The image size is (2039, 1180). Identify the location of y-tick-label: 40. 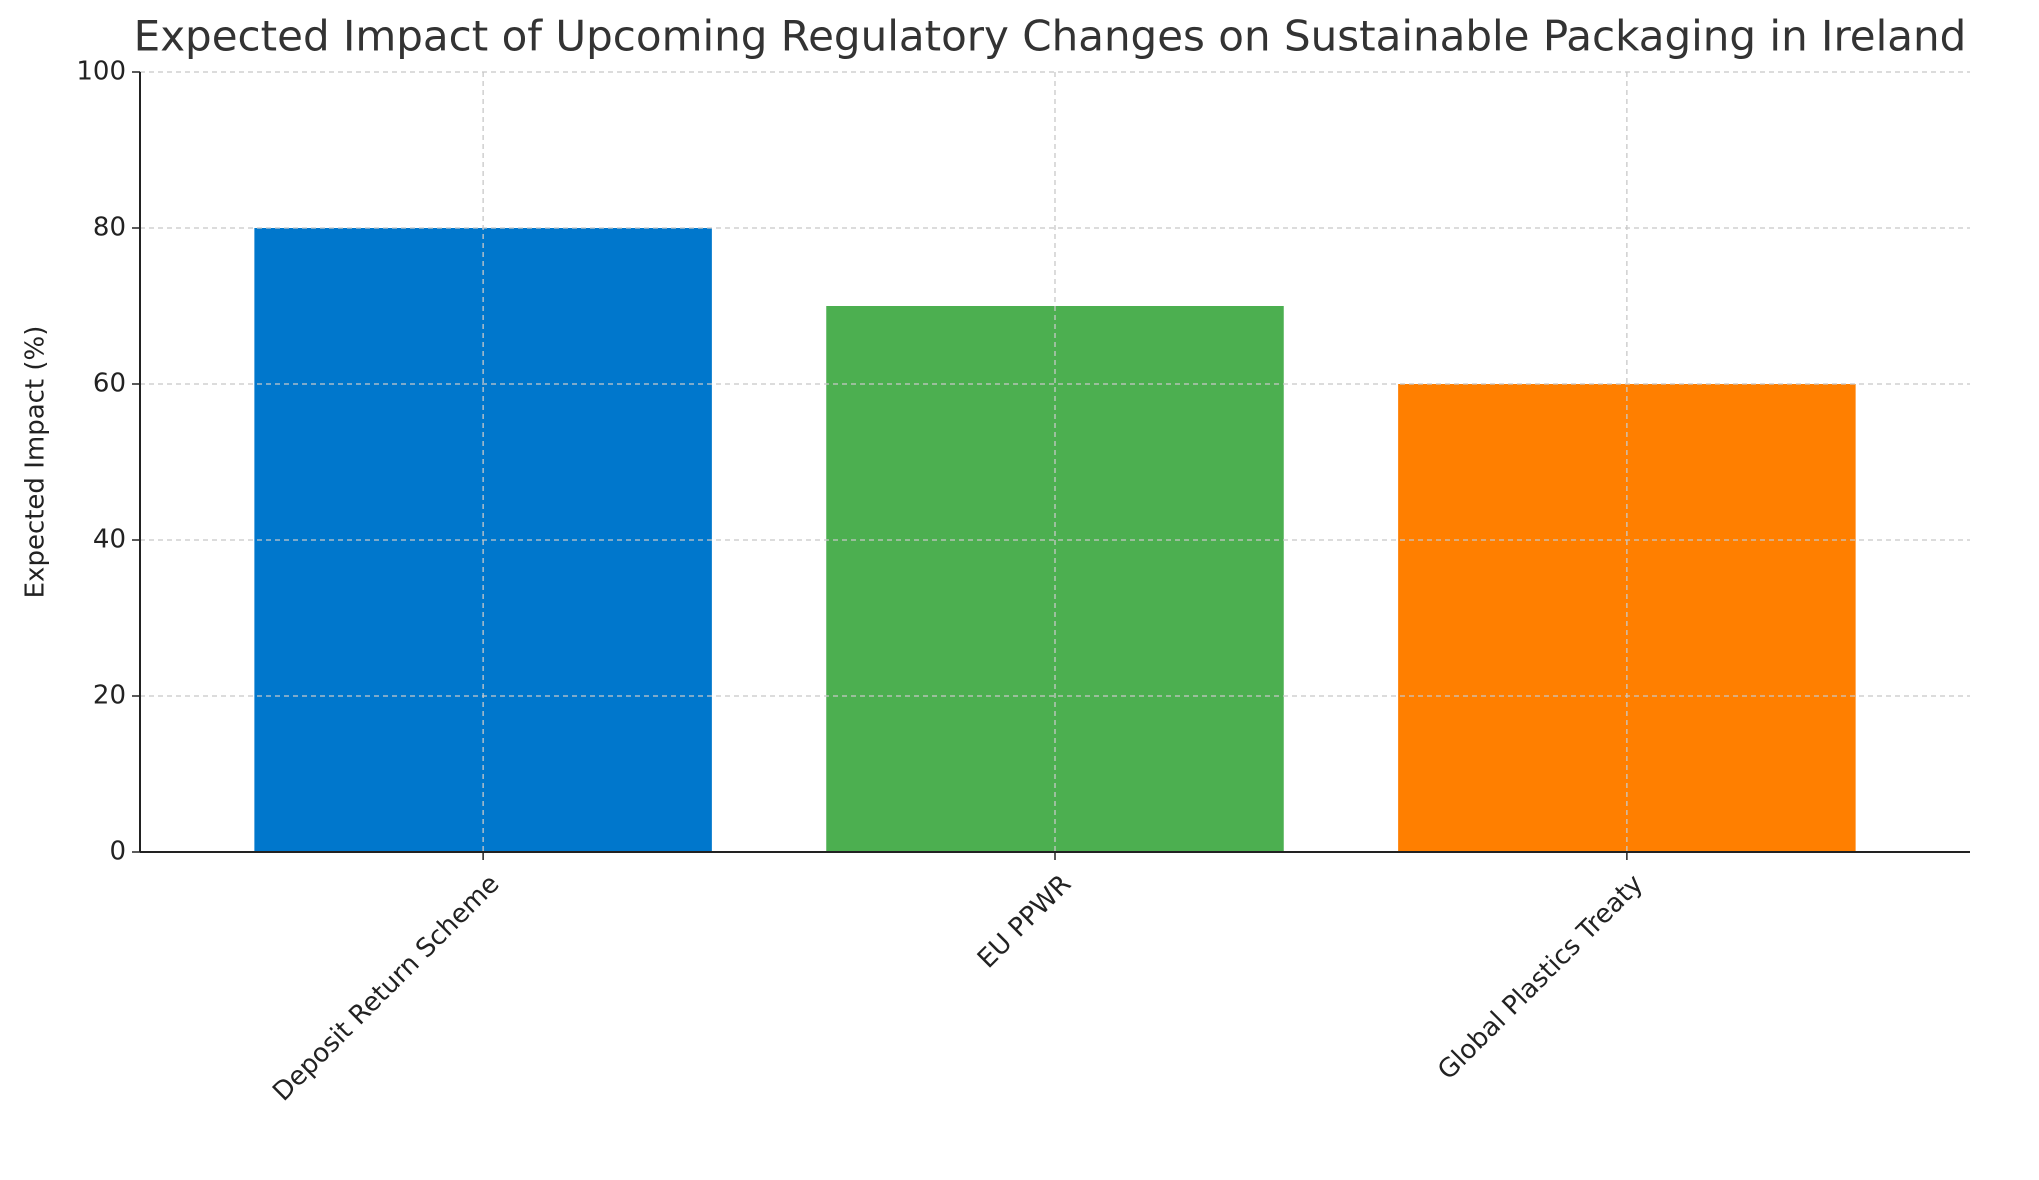
(109, 540).